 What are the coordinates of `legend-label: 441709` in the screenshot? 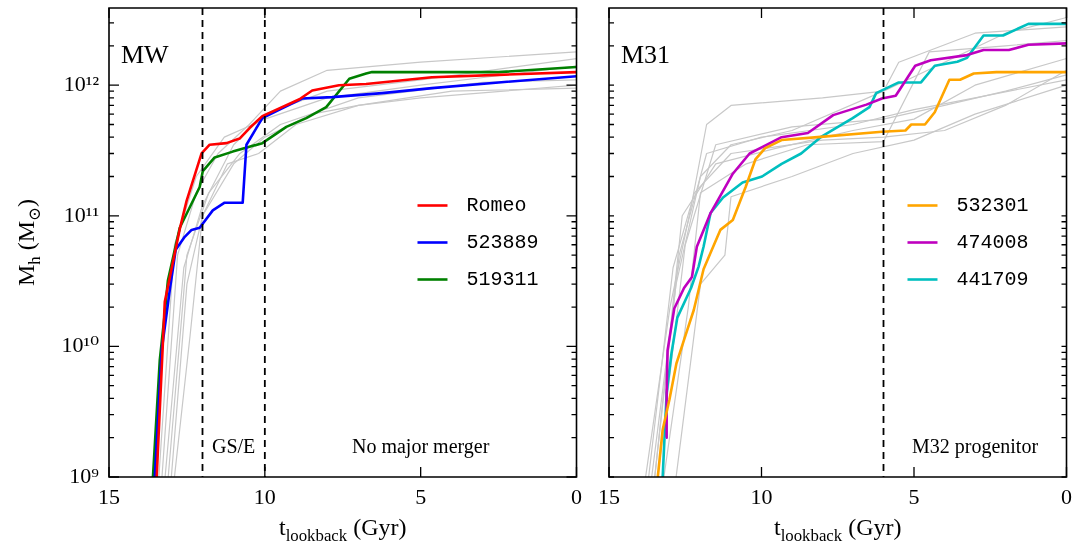 It's located at (992, 279).